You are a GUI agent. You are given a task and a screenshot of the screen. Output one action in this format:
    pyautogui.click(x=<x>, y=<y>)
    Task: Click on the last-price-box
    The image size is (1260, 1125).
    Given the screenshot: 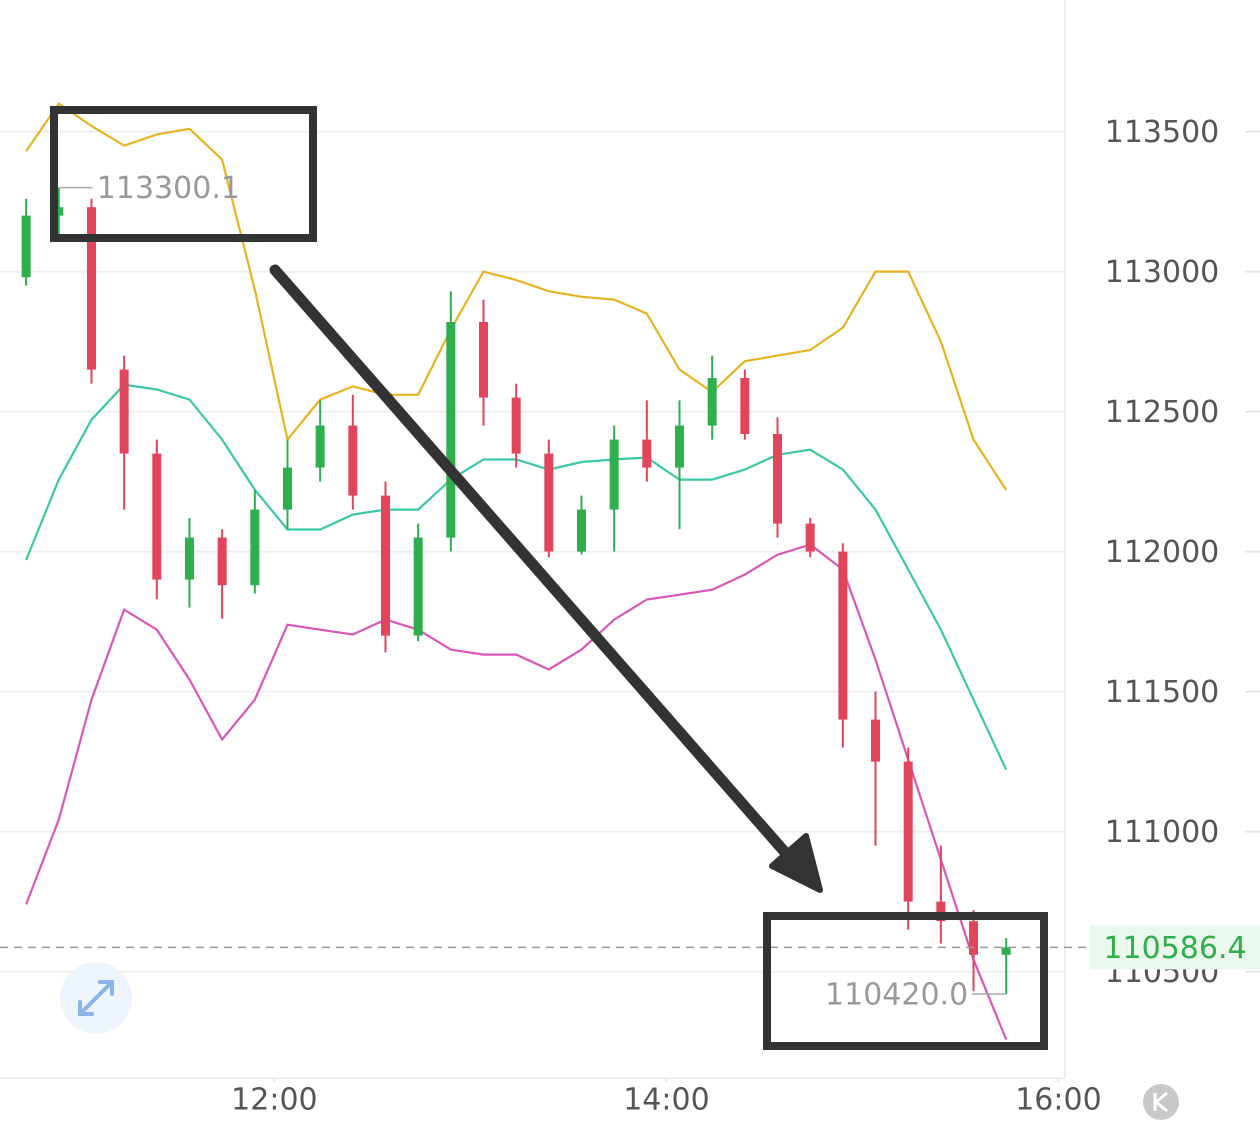 What is the action you would take?
    pyautogui.click(x=1175, y=947)
    